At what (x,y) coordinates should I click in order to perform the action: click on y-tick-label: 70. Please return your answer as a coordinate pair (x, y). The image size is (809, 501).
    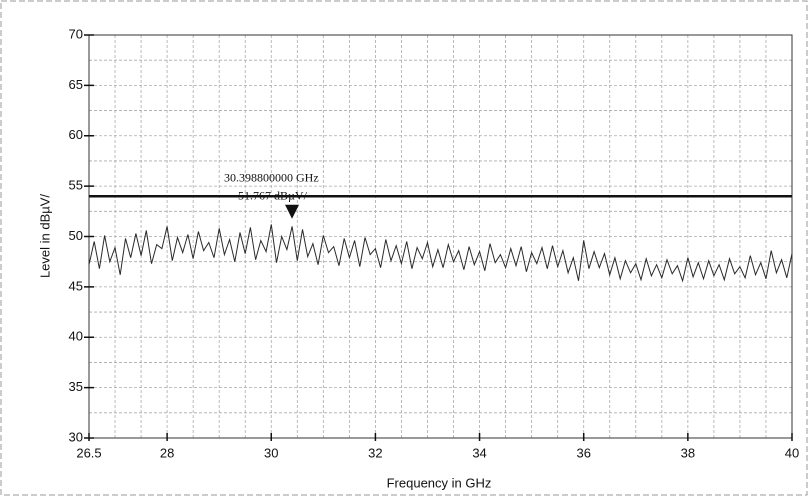
    Looking at the image, I should click on (76, 33).